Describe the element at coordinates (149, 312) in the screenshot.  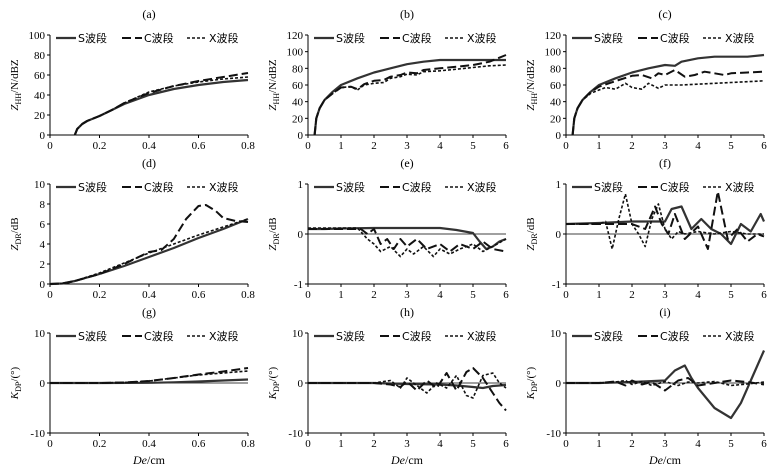
I see `panel-letter: (g)` at that location.